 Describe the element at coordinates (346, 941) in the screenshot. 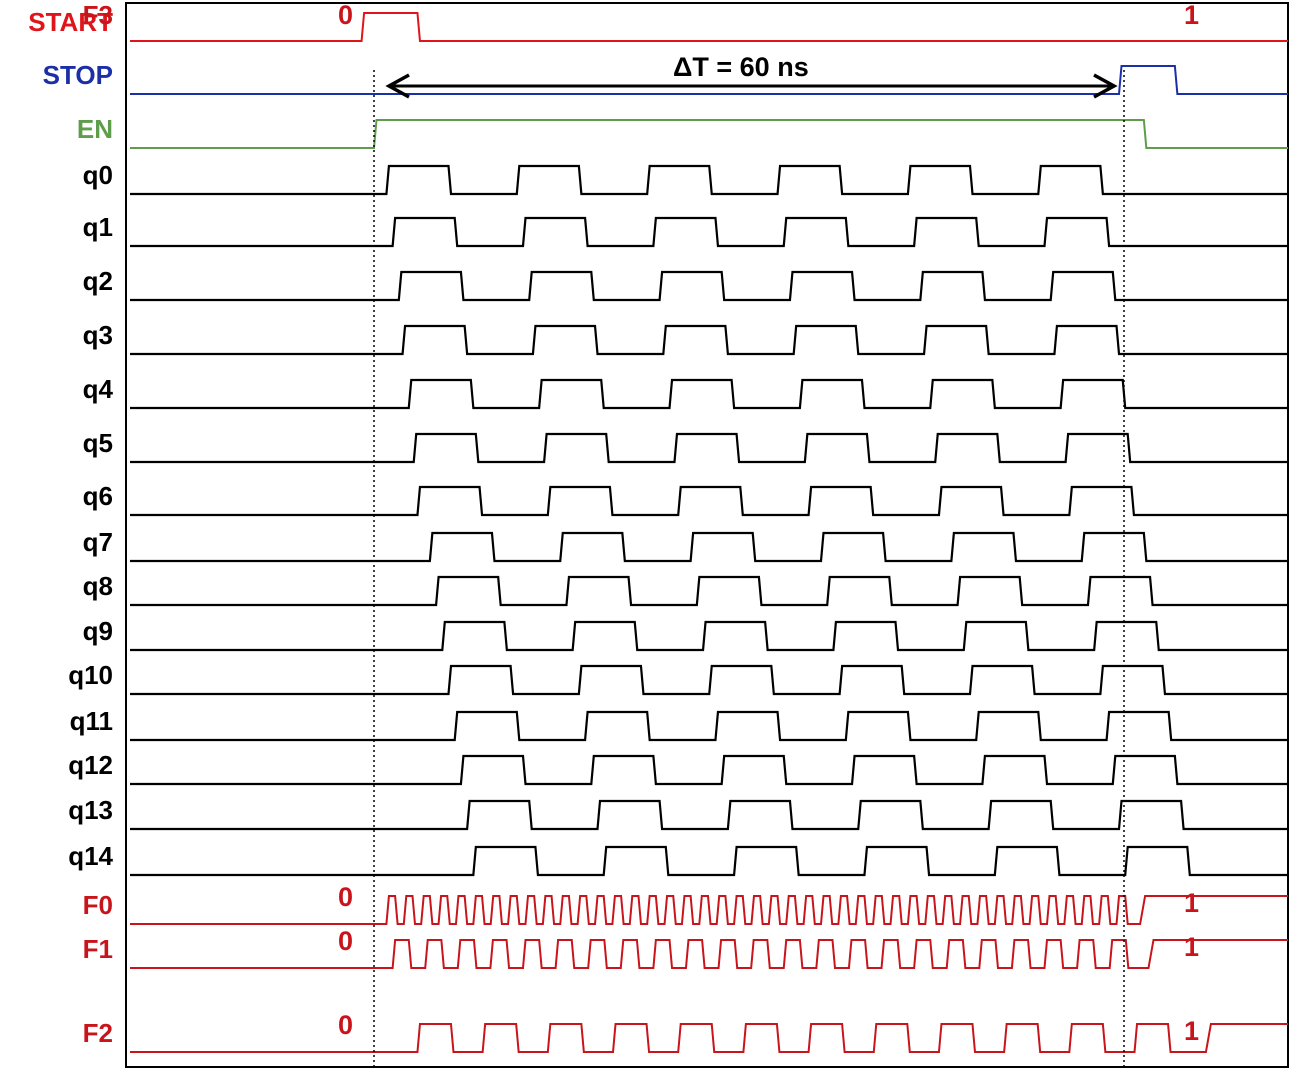

I see `initial-value-f1: 0` at that location.